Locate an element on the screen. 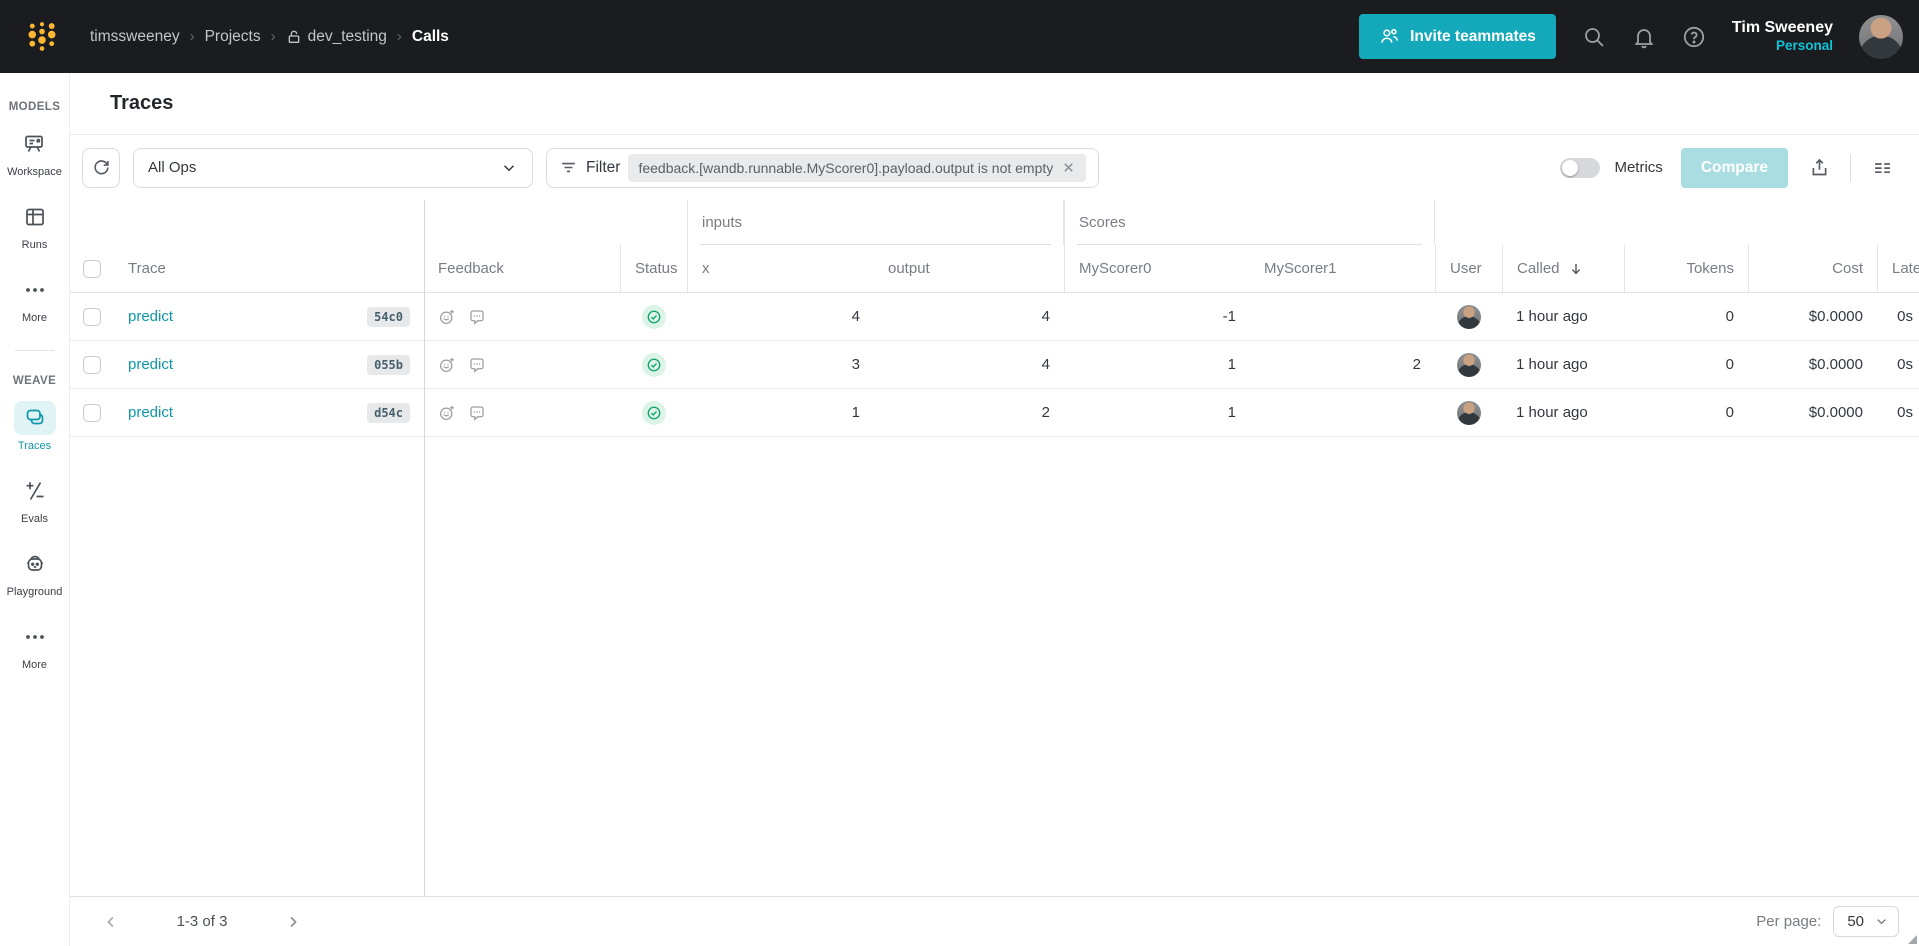 The width and height of the screenshot is (1919, 946). sort-desc-icon is located at coordinates (1576, 269).